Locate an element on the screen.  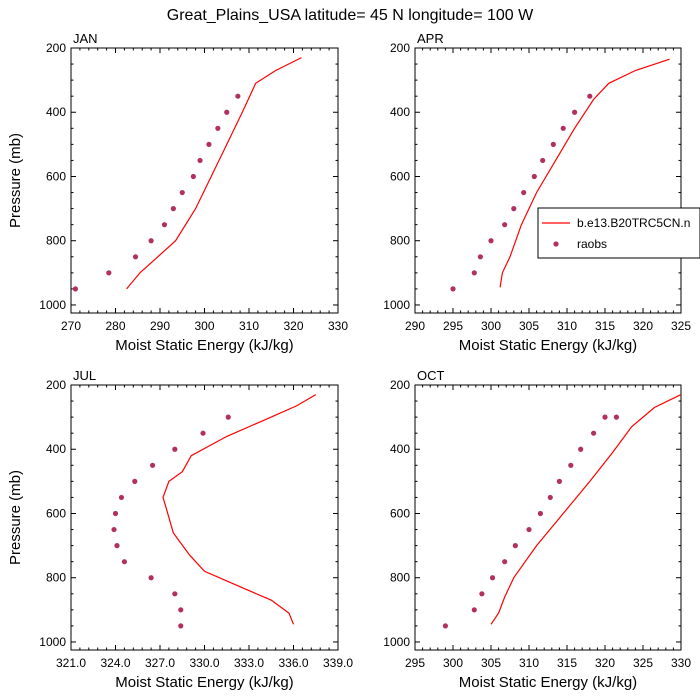
x-tick-label: 336.0 is located at coordinates (293, 663).